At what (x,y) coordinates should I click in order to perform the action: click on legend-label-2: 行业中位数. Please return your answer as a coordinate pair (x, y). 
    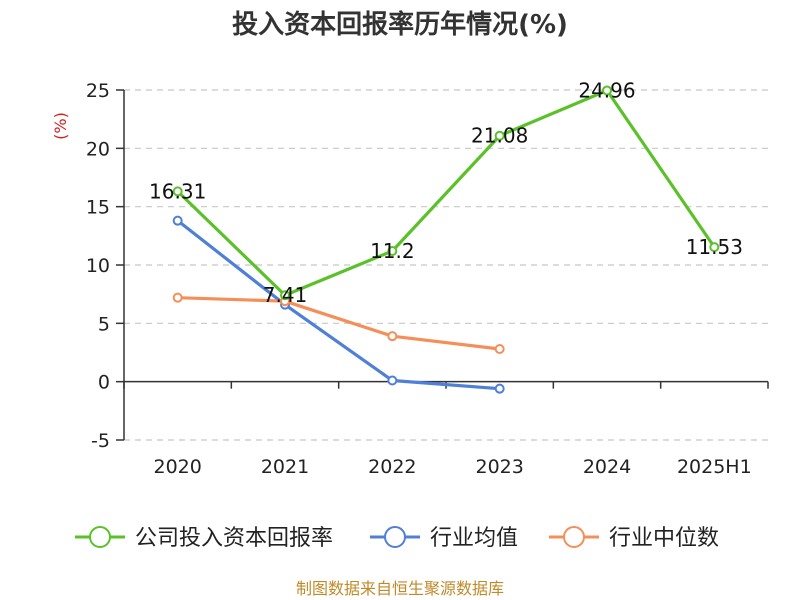
    Looking at the image, I should click on (664, 538).